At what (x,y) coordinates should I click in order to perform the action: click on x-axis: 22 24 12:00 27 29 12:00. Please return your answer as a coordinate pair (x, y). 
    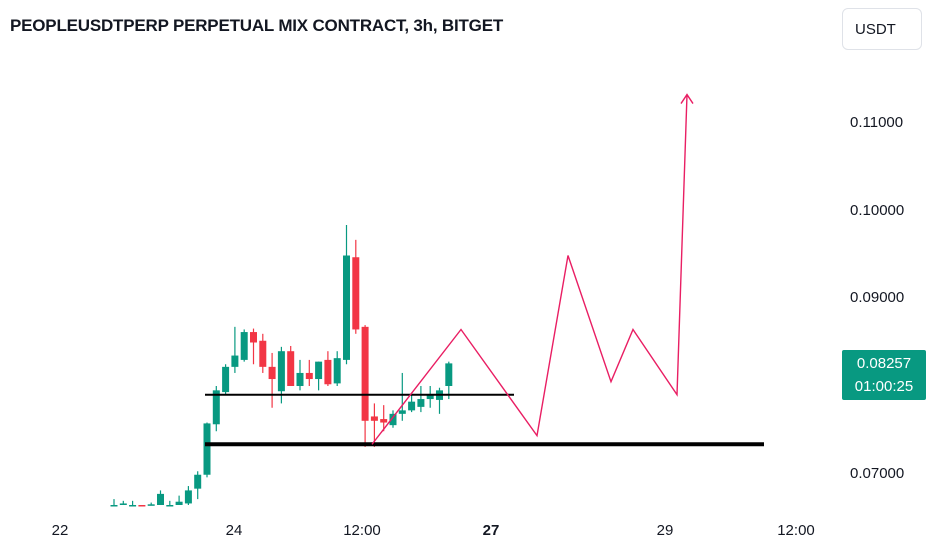
    Looking at the image, I should click on (433, 530).